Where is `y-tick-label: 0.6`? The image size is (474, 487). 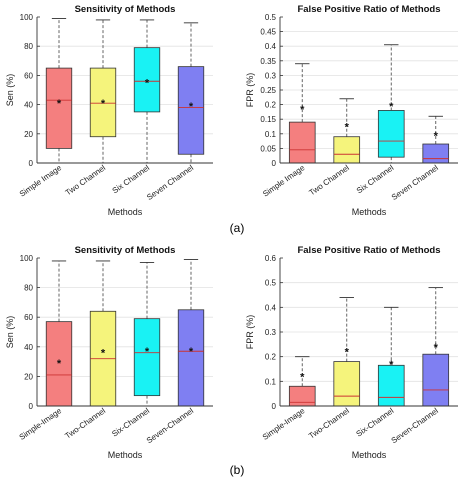
y-tick-label: 0.6 is located at coordinates (271, 258).